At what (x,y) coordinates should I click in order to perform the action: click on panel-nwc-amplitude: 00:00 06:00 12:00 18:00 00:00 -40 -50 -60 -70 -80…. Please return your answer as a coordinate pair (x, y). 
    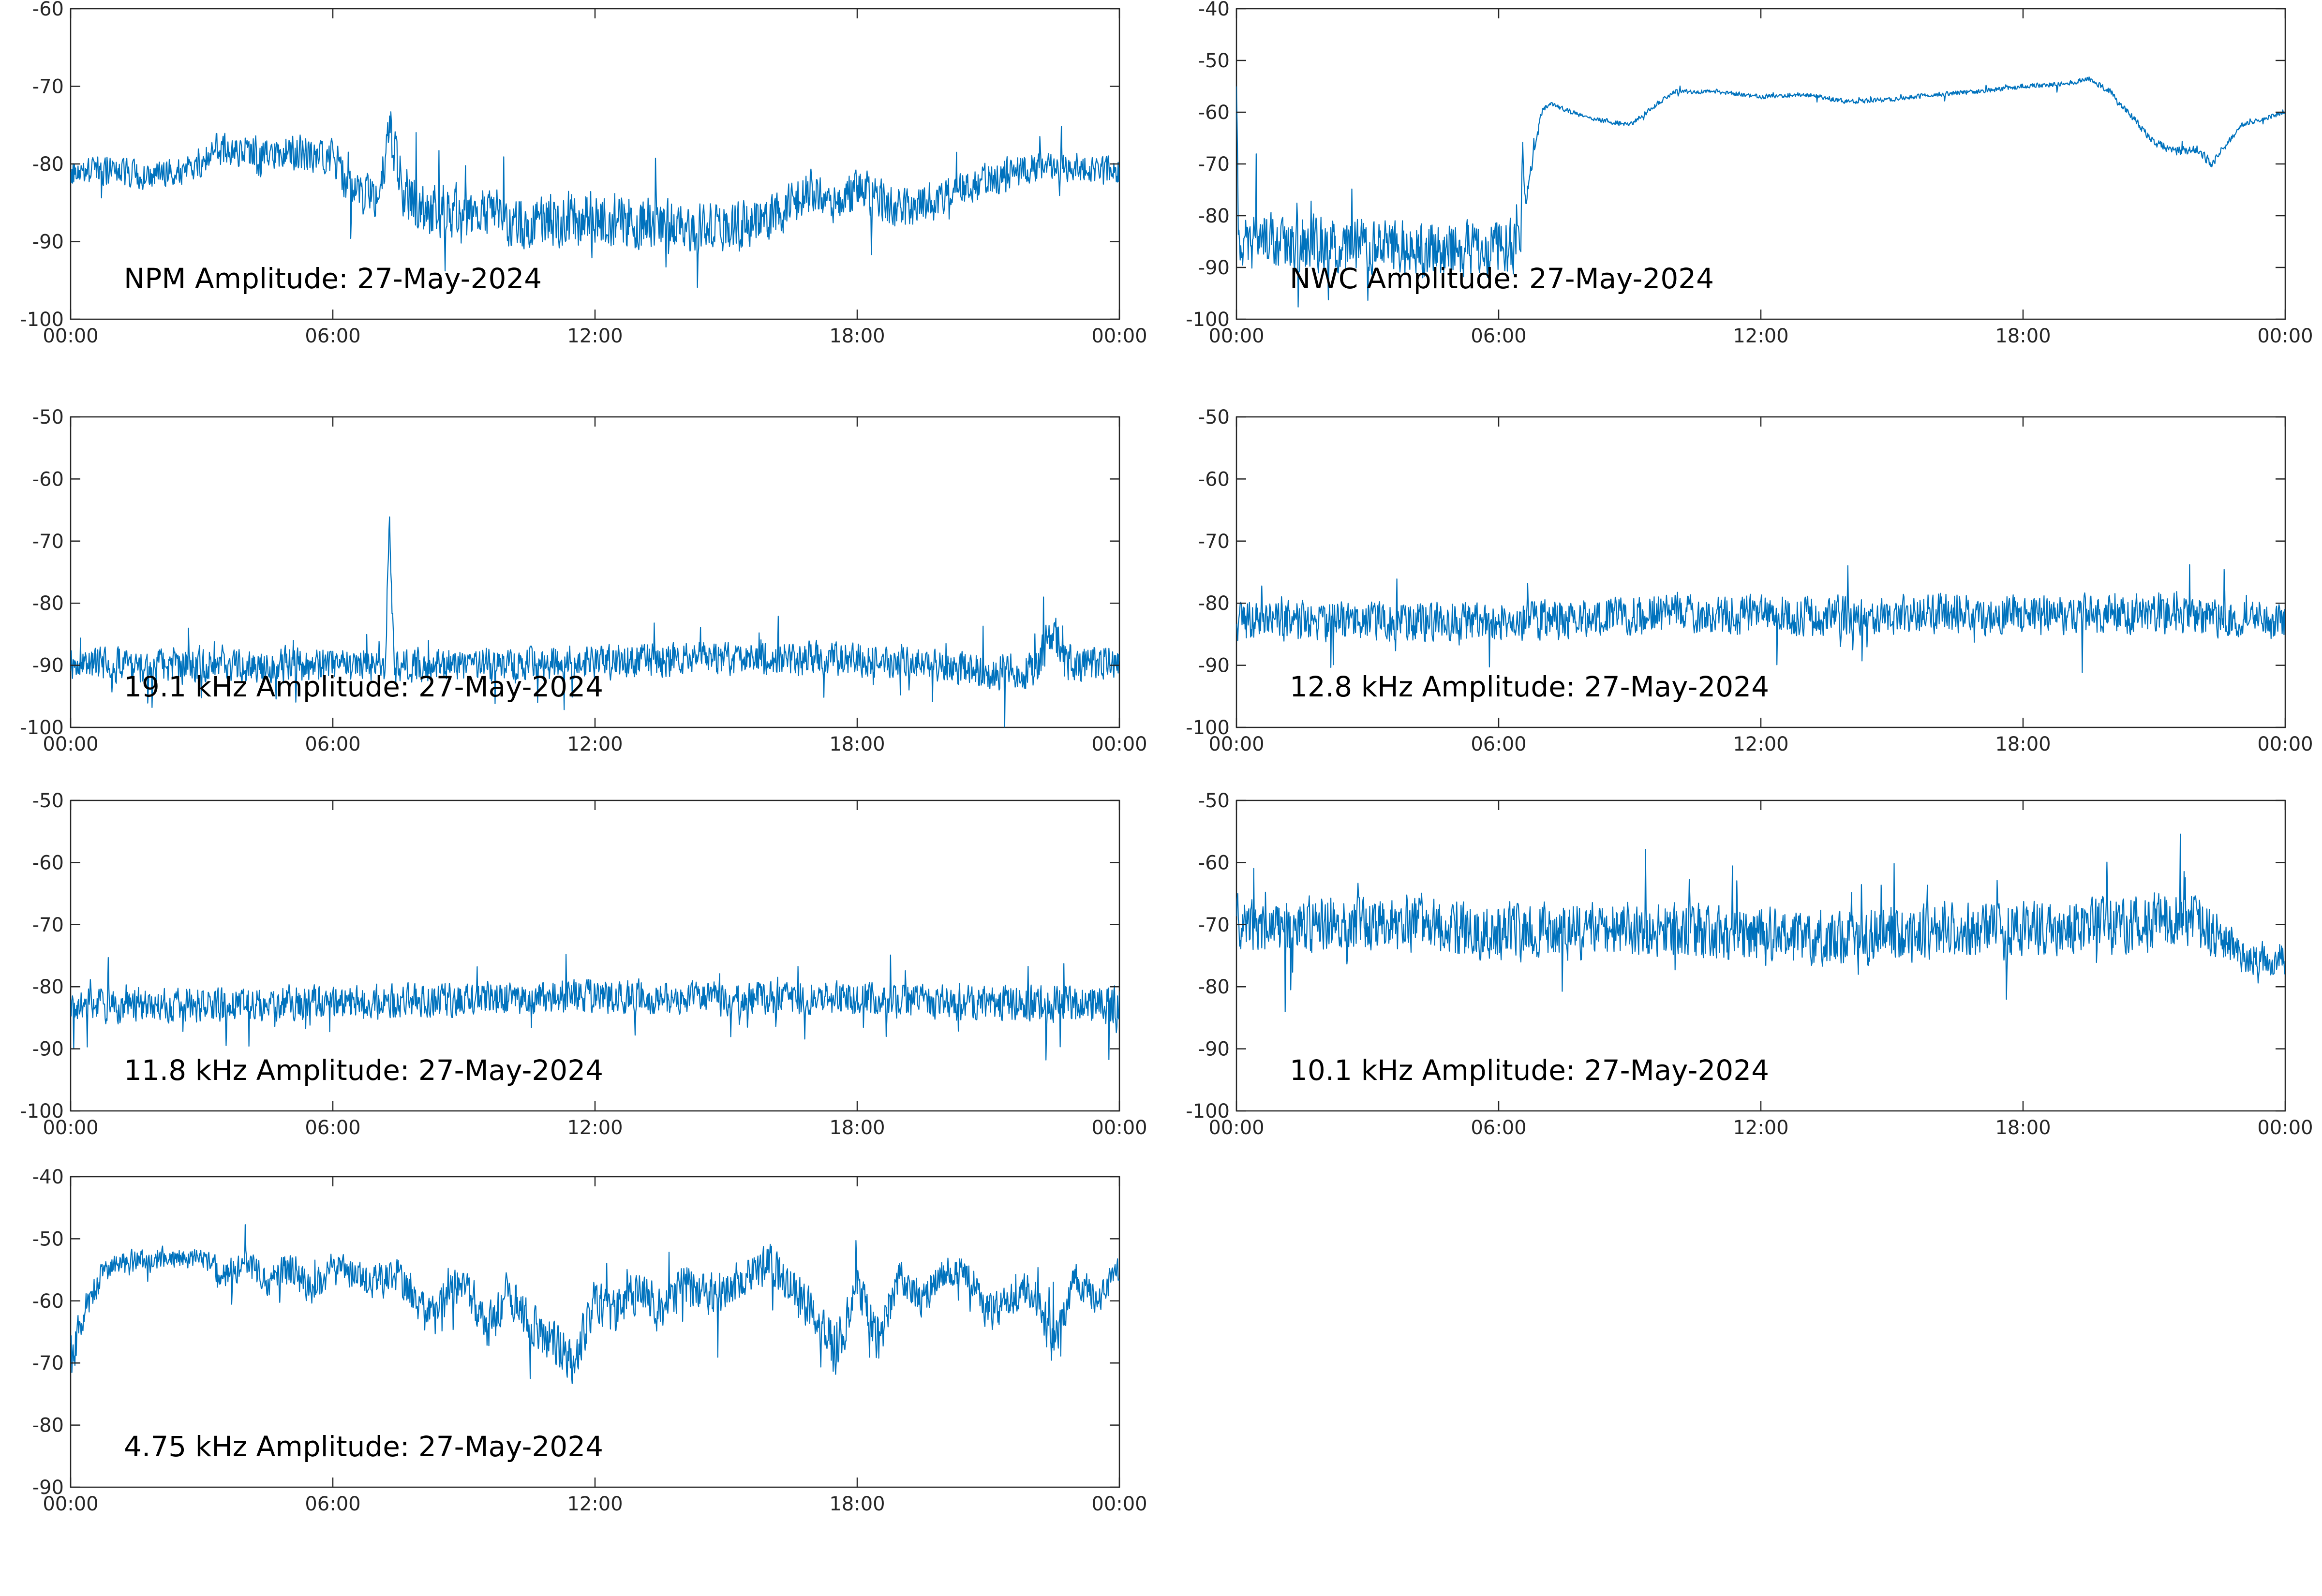
    Looking at the image, I should click on (1749, 173).